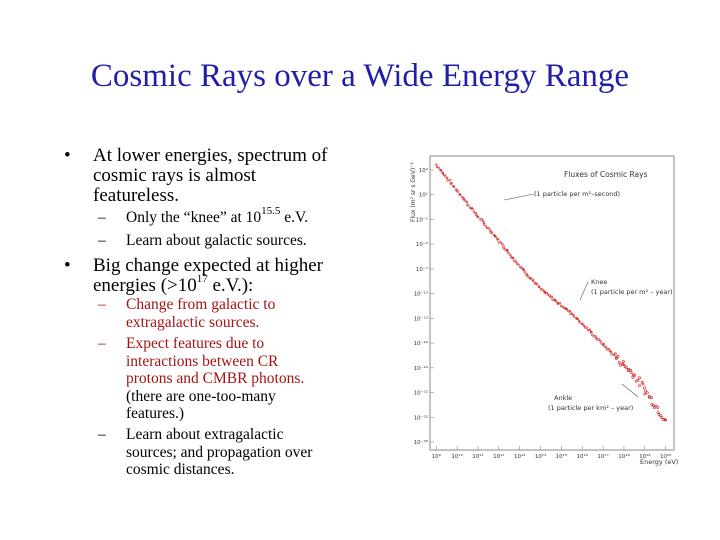 Image resolution: width=720 pixels, height=540 pixels. I want to click on y-tick-label: 10⁴, so click(424, 170).